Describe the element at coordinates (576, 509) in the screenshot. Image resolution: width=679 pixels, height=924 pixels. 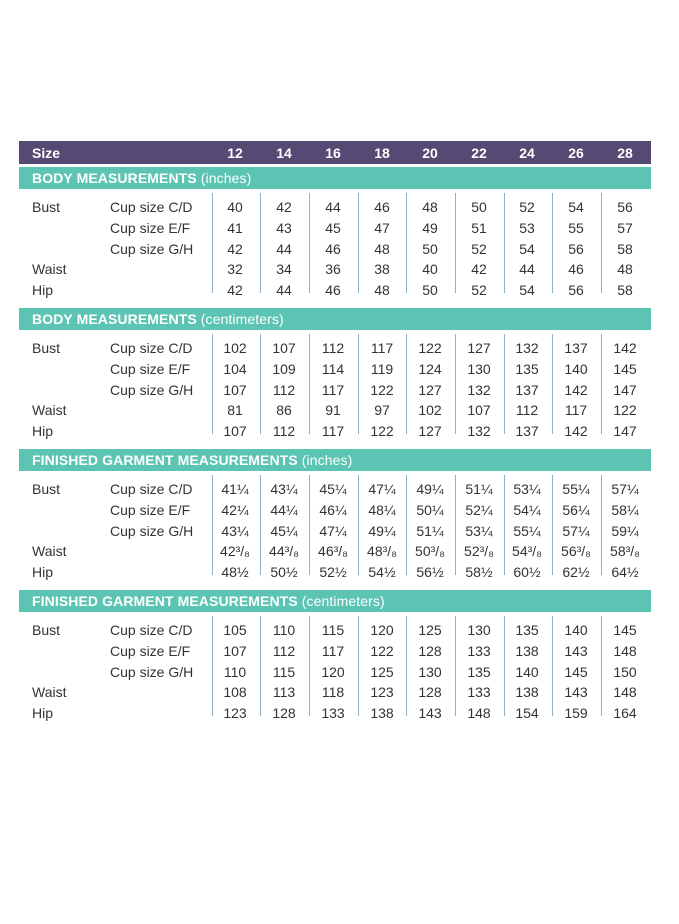
I see `value-cell: 56¼` at that location.